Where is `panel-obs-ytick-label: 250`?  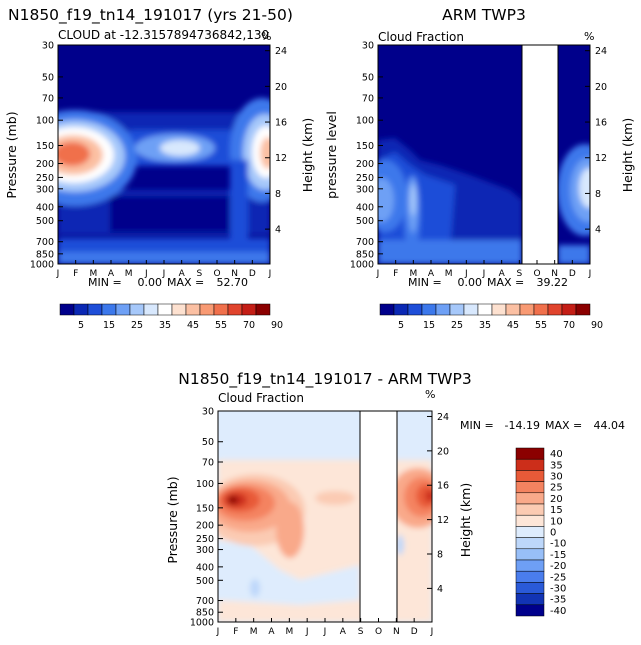 panel-obs-ytick-label: 250 is located at coordinates (365, 178).